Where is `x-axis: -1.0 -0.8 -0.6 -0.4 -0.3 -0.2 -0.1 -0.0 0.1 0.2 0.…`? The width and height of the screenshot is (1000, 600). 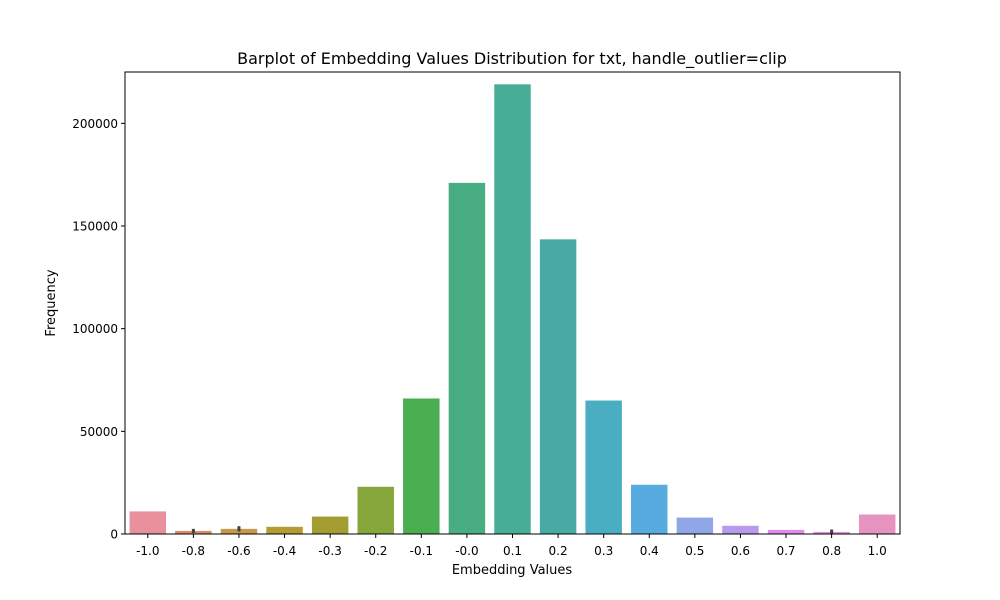 x-axis: -1.0 -0.8 -0.6 -0.4 -0.3 -0.2 -0.1 -0.0 0.1 0.2 0.… is located at coordinates (511, 546).